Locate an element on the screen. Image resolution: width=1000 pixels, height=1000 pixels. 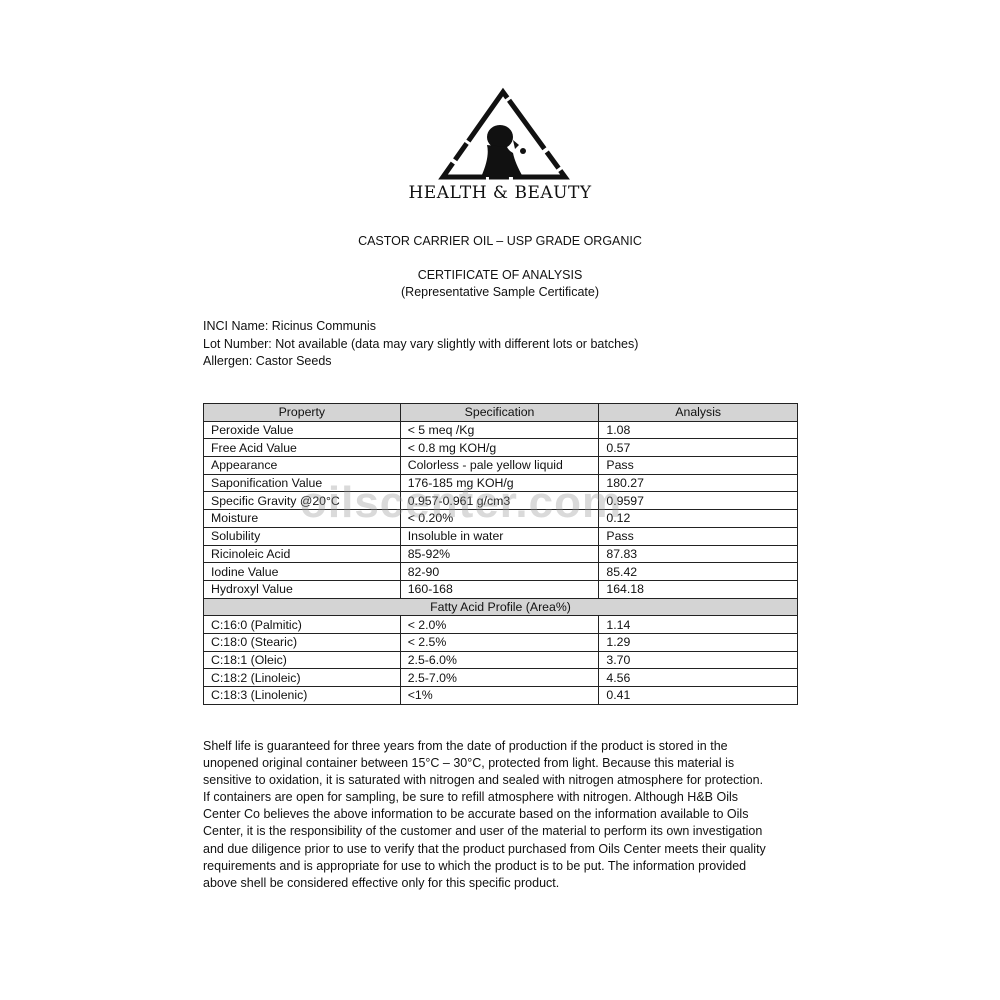
cell-property: Appearance is located at coordinates (302, 465).